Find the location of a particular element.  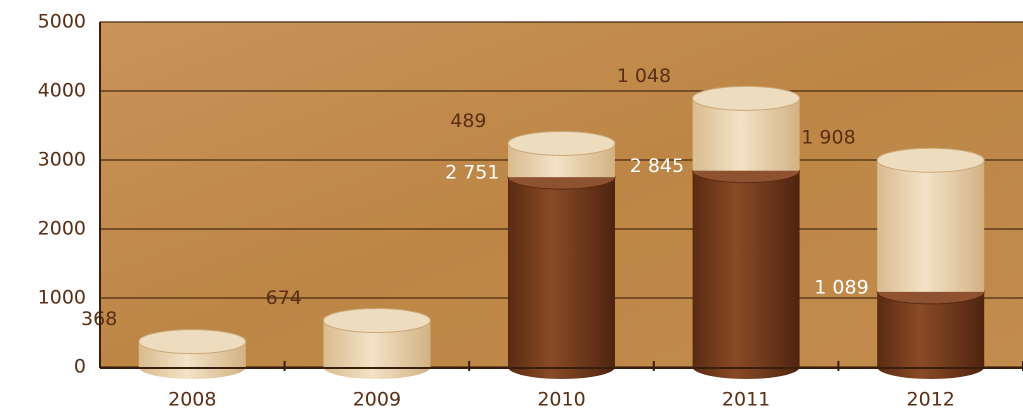

y-tick-label: 3000 is located at coordinates (62, 160).